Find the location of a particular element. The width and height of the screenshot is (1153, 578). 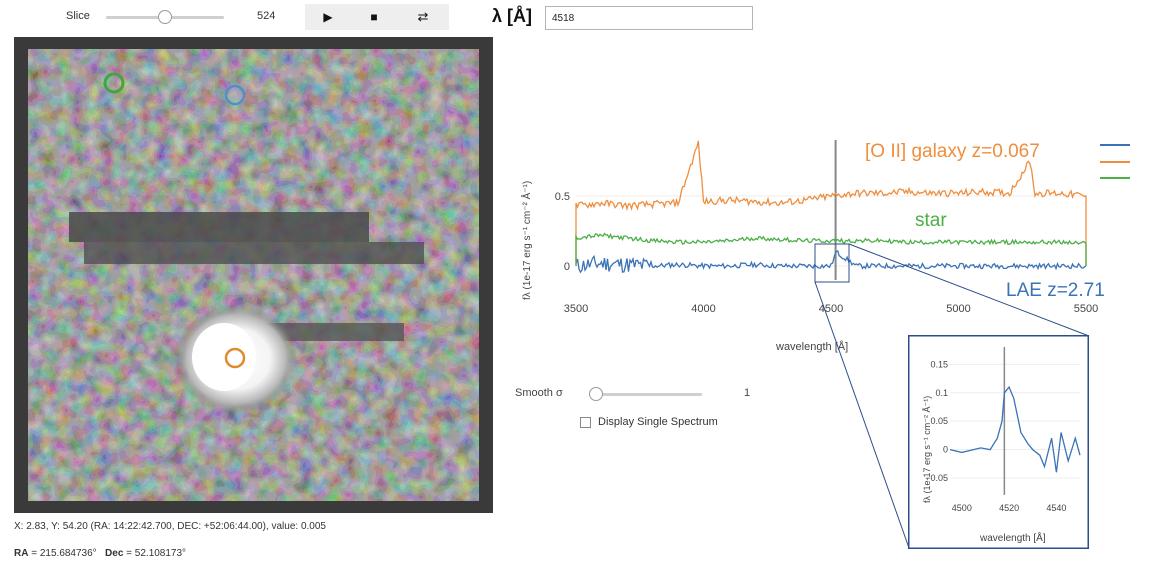

ra-value: = 215.684736° is located at coordinates (62, 553).